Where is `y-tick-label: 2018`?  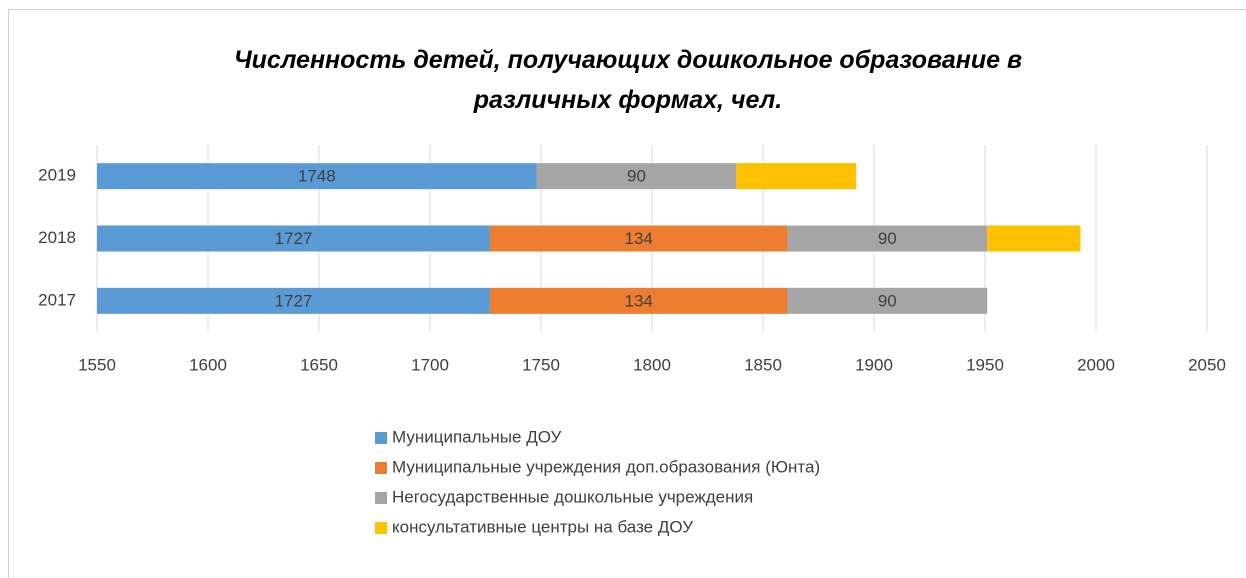
y-tick-label: 2018 is located at coordinates (57, 237).